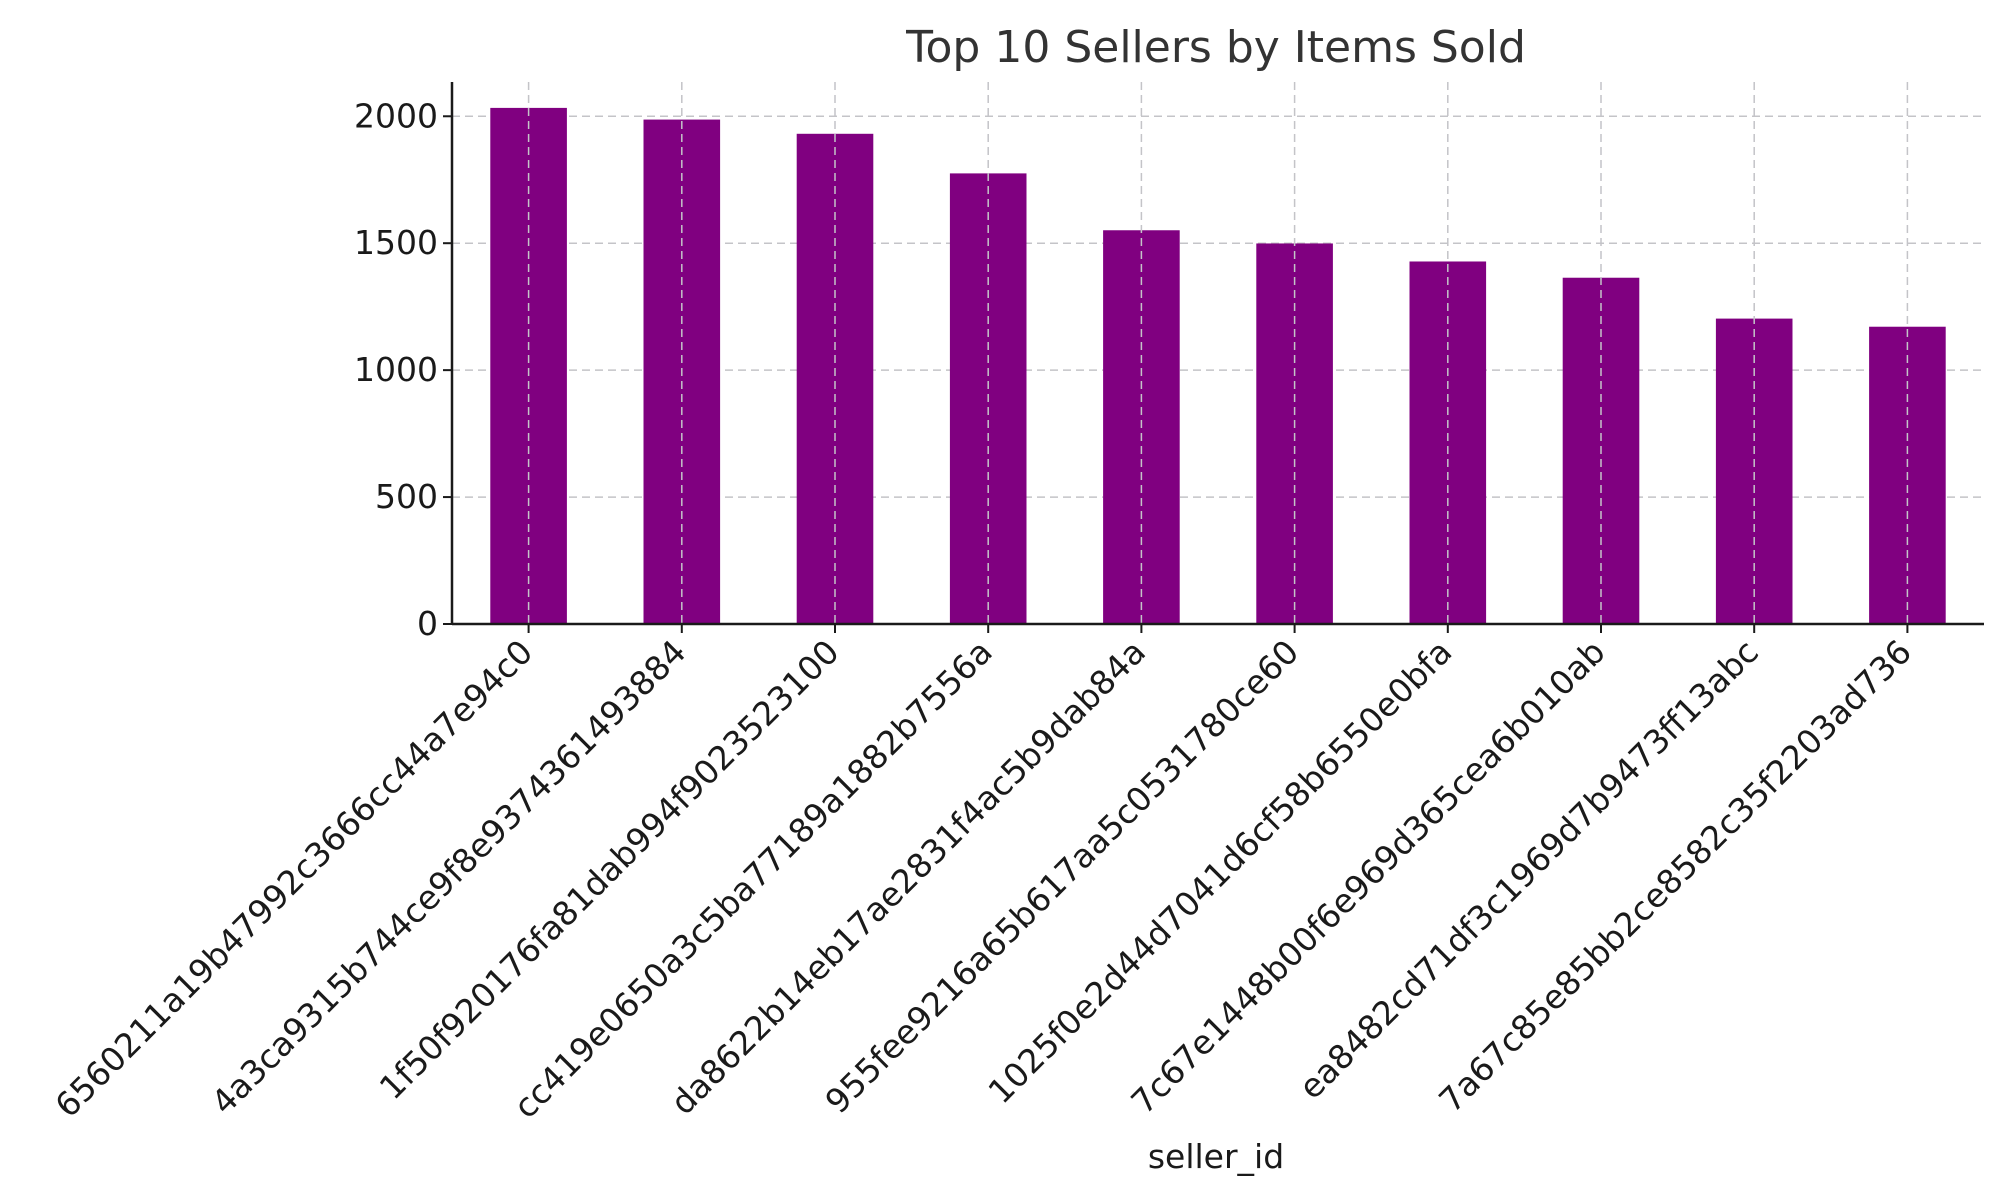 This screenshot has height=1200, width=2000. Describe the element at coordinates (396, 369) in the screenshot. I see `y-tick-label: 1000` at that location.